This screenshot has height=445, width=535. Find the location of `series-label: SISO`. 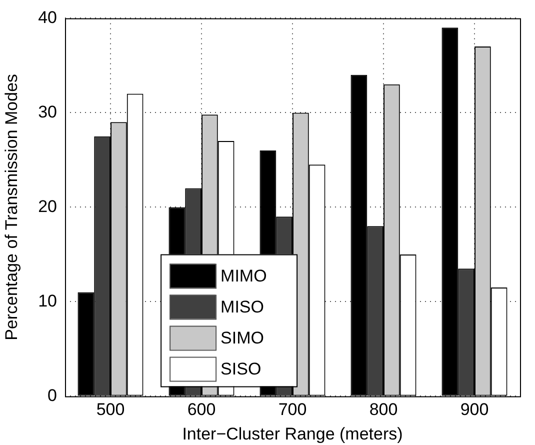

series-label: SISO is located at coordinates (241, 368).